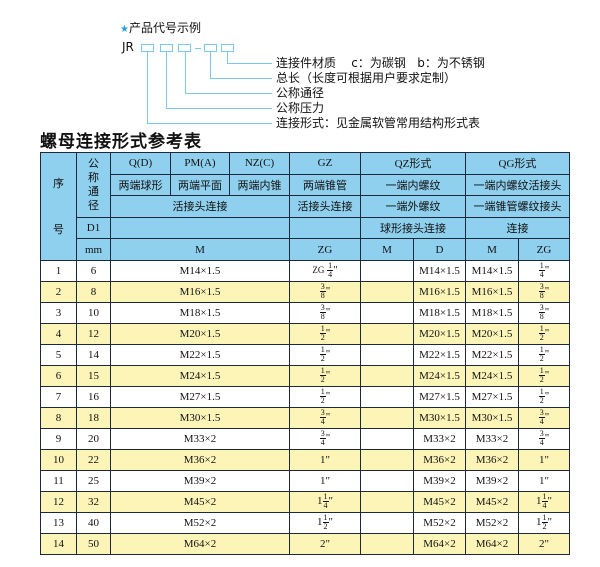  What do you see at coordinates (200, 438) in the screenshot?
I see `thread-m: M33×2` at bounding box center [200, 438].